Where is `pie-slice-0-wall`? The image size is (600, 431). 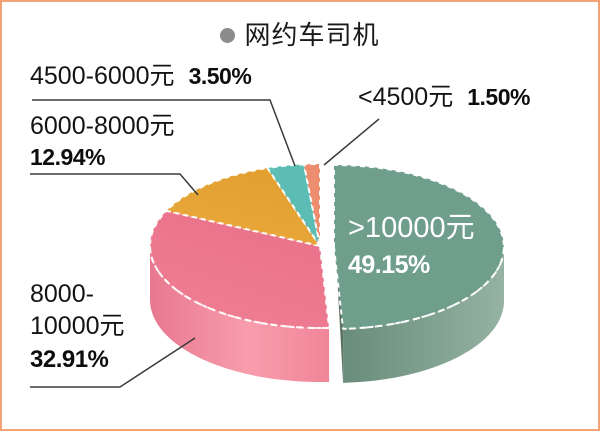 pie-slice-0-wall is located at coordinates (423, 315).